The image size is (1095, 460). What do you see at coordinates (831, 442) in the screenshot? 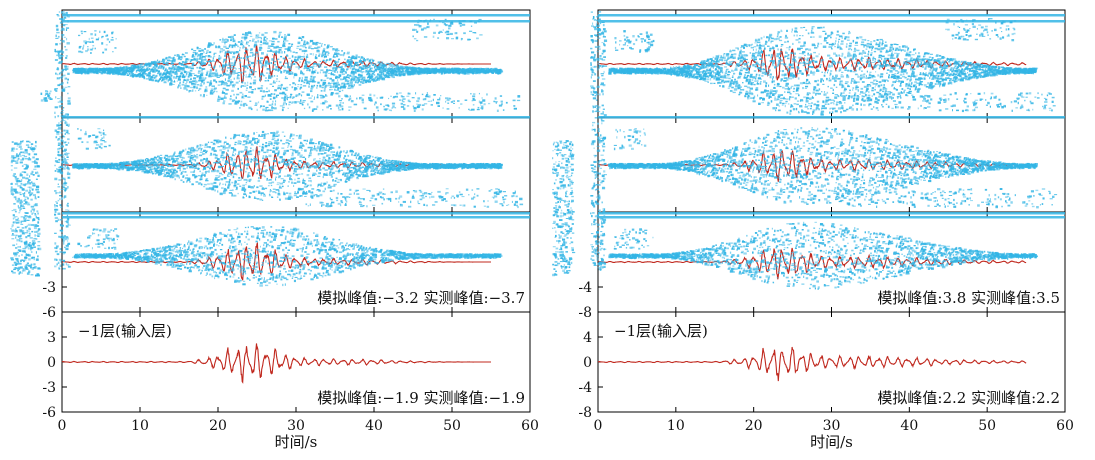
I see `x-axis-label: 时间/s` at bounding box center [831, 442].